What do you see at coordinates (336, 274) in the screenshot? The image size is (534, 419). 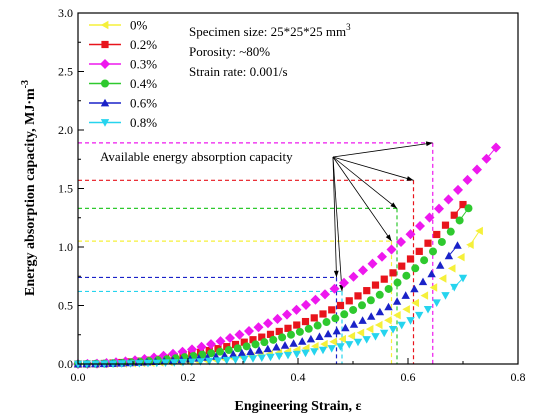 I see `callout-arrowhead` at bounding box center [336, 274].